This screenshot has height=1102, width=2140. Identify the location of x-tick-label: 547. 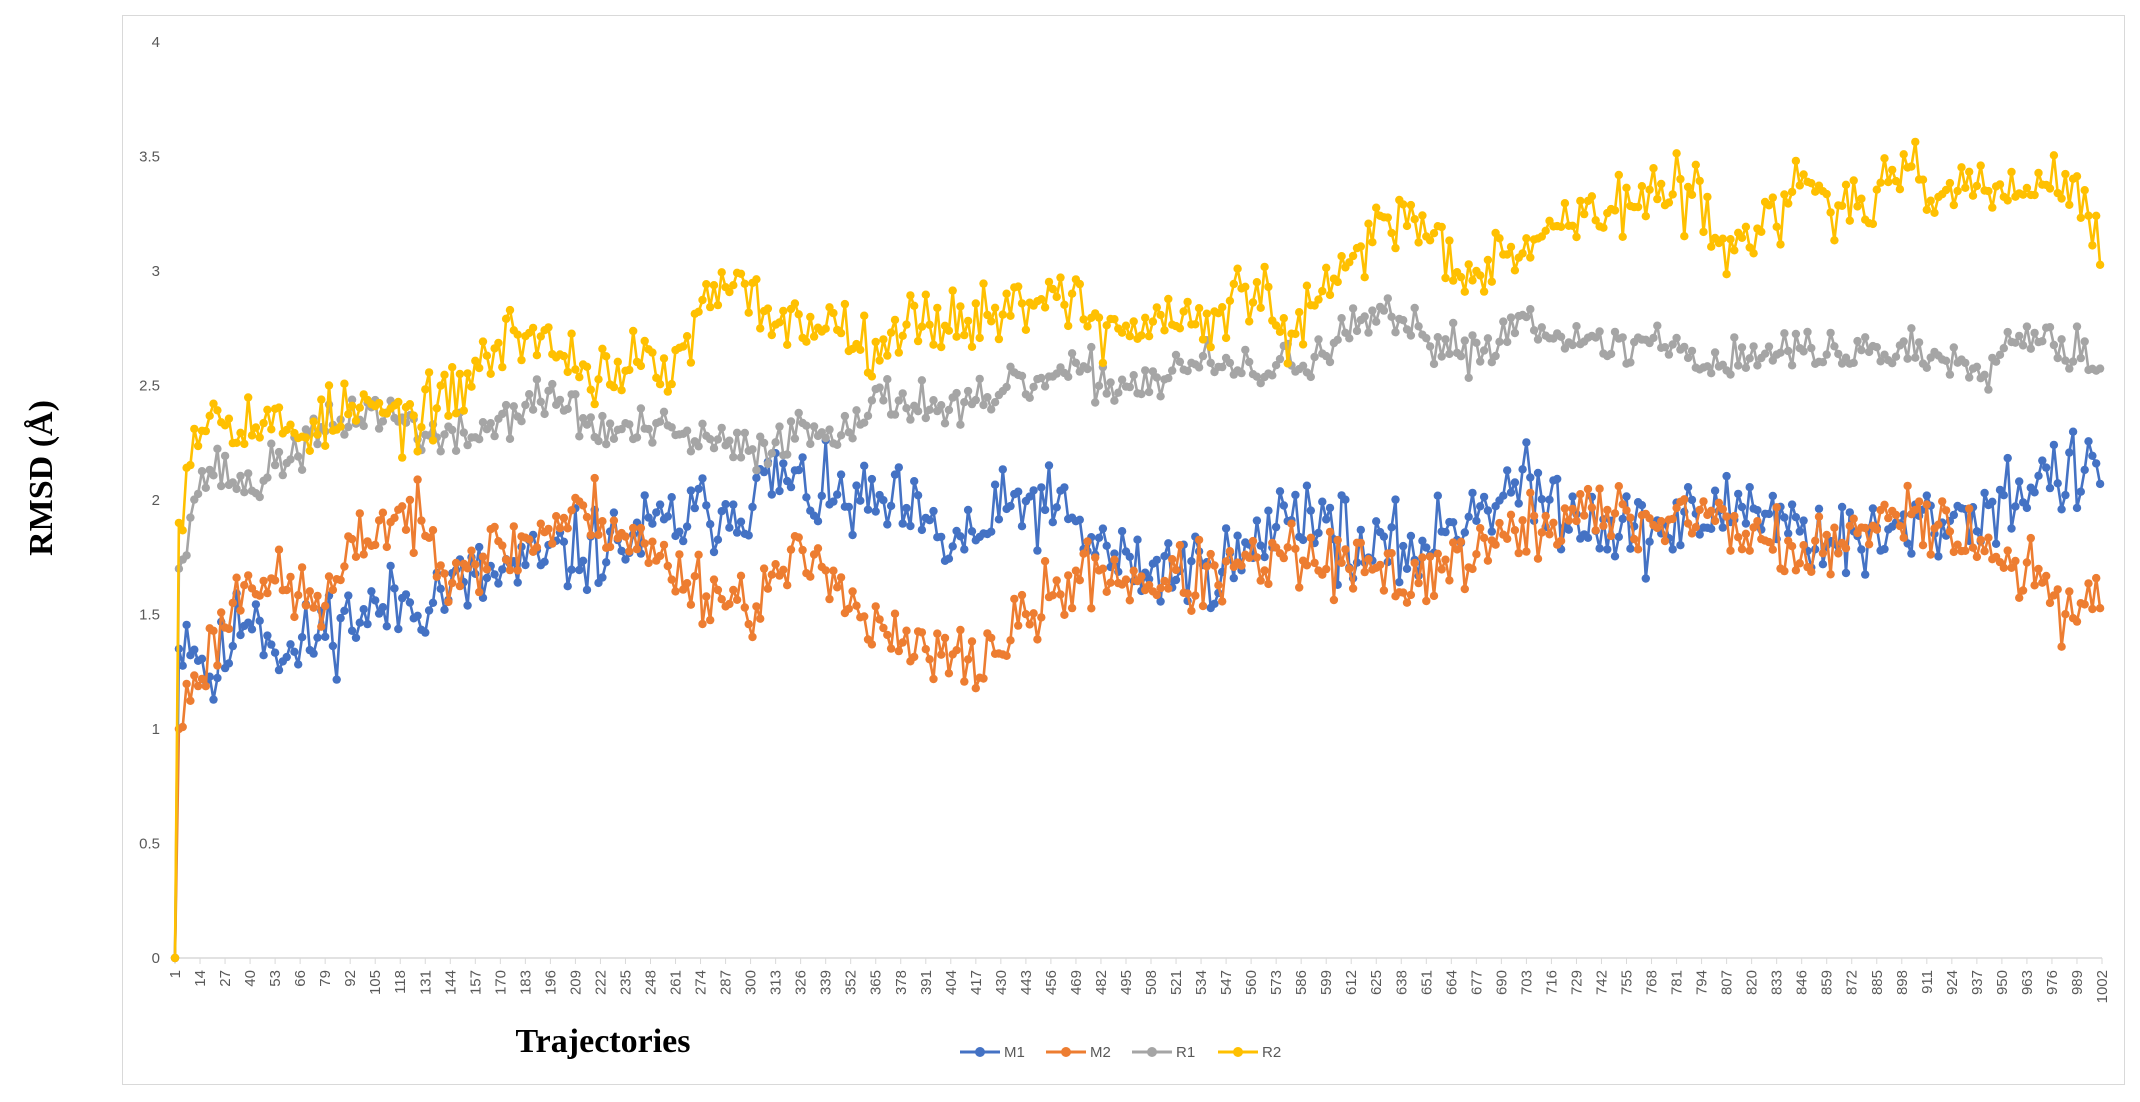
(1226, 982).